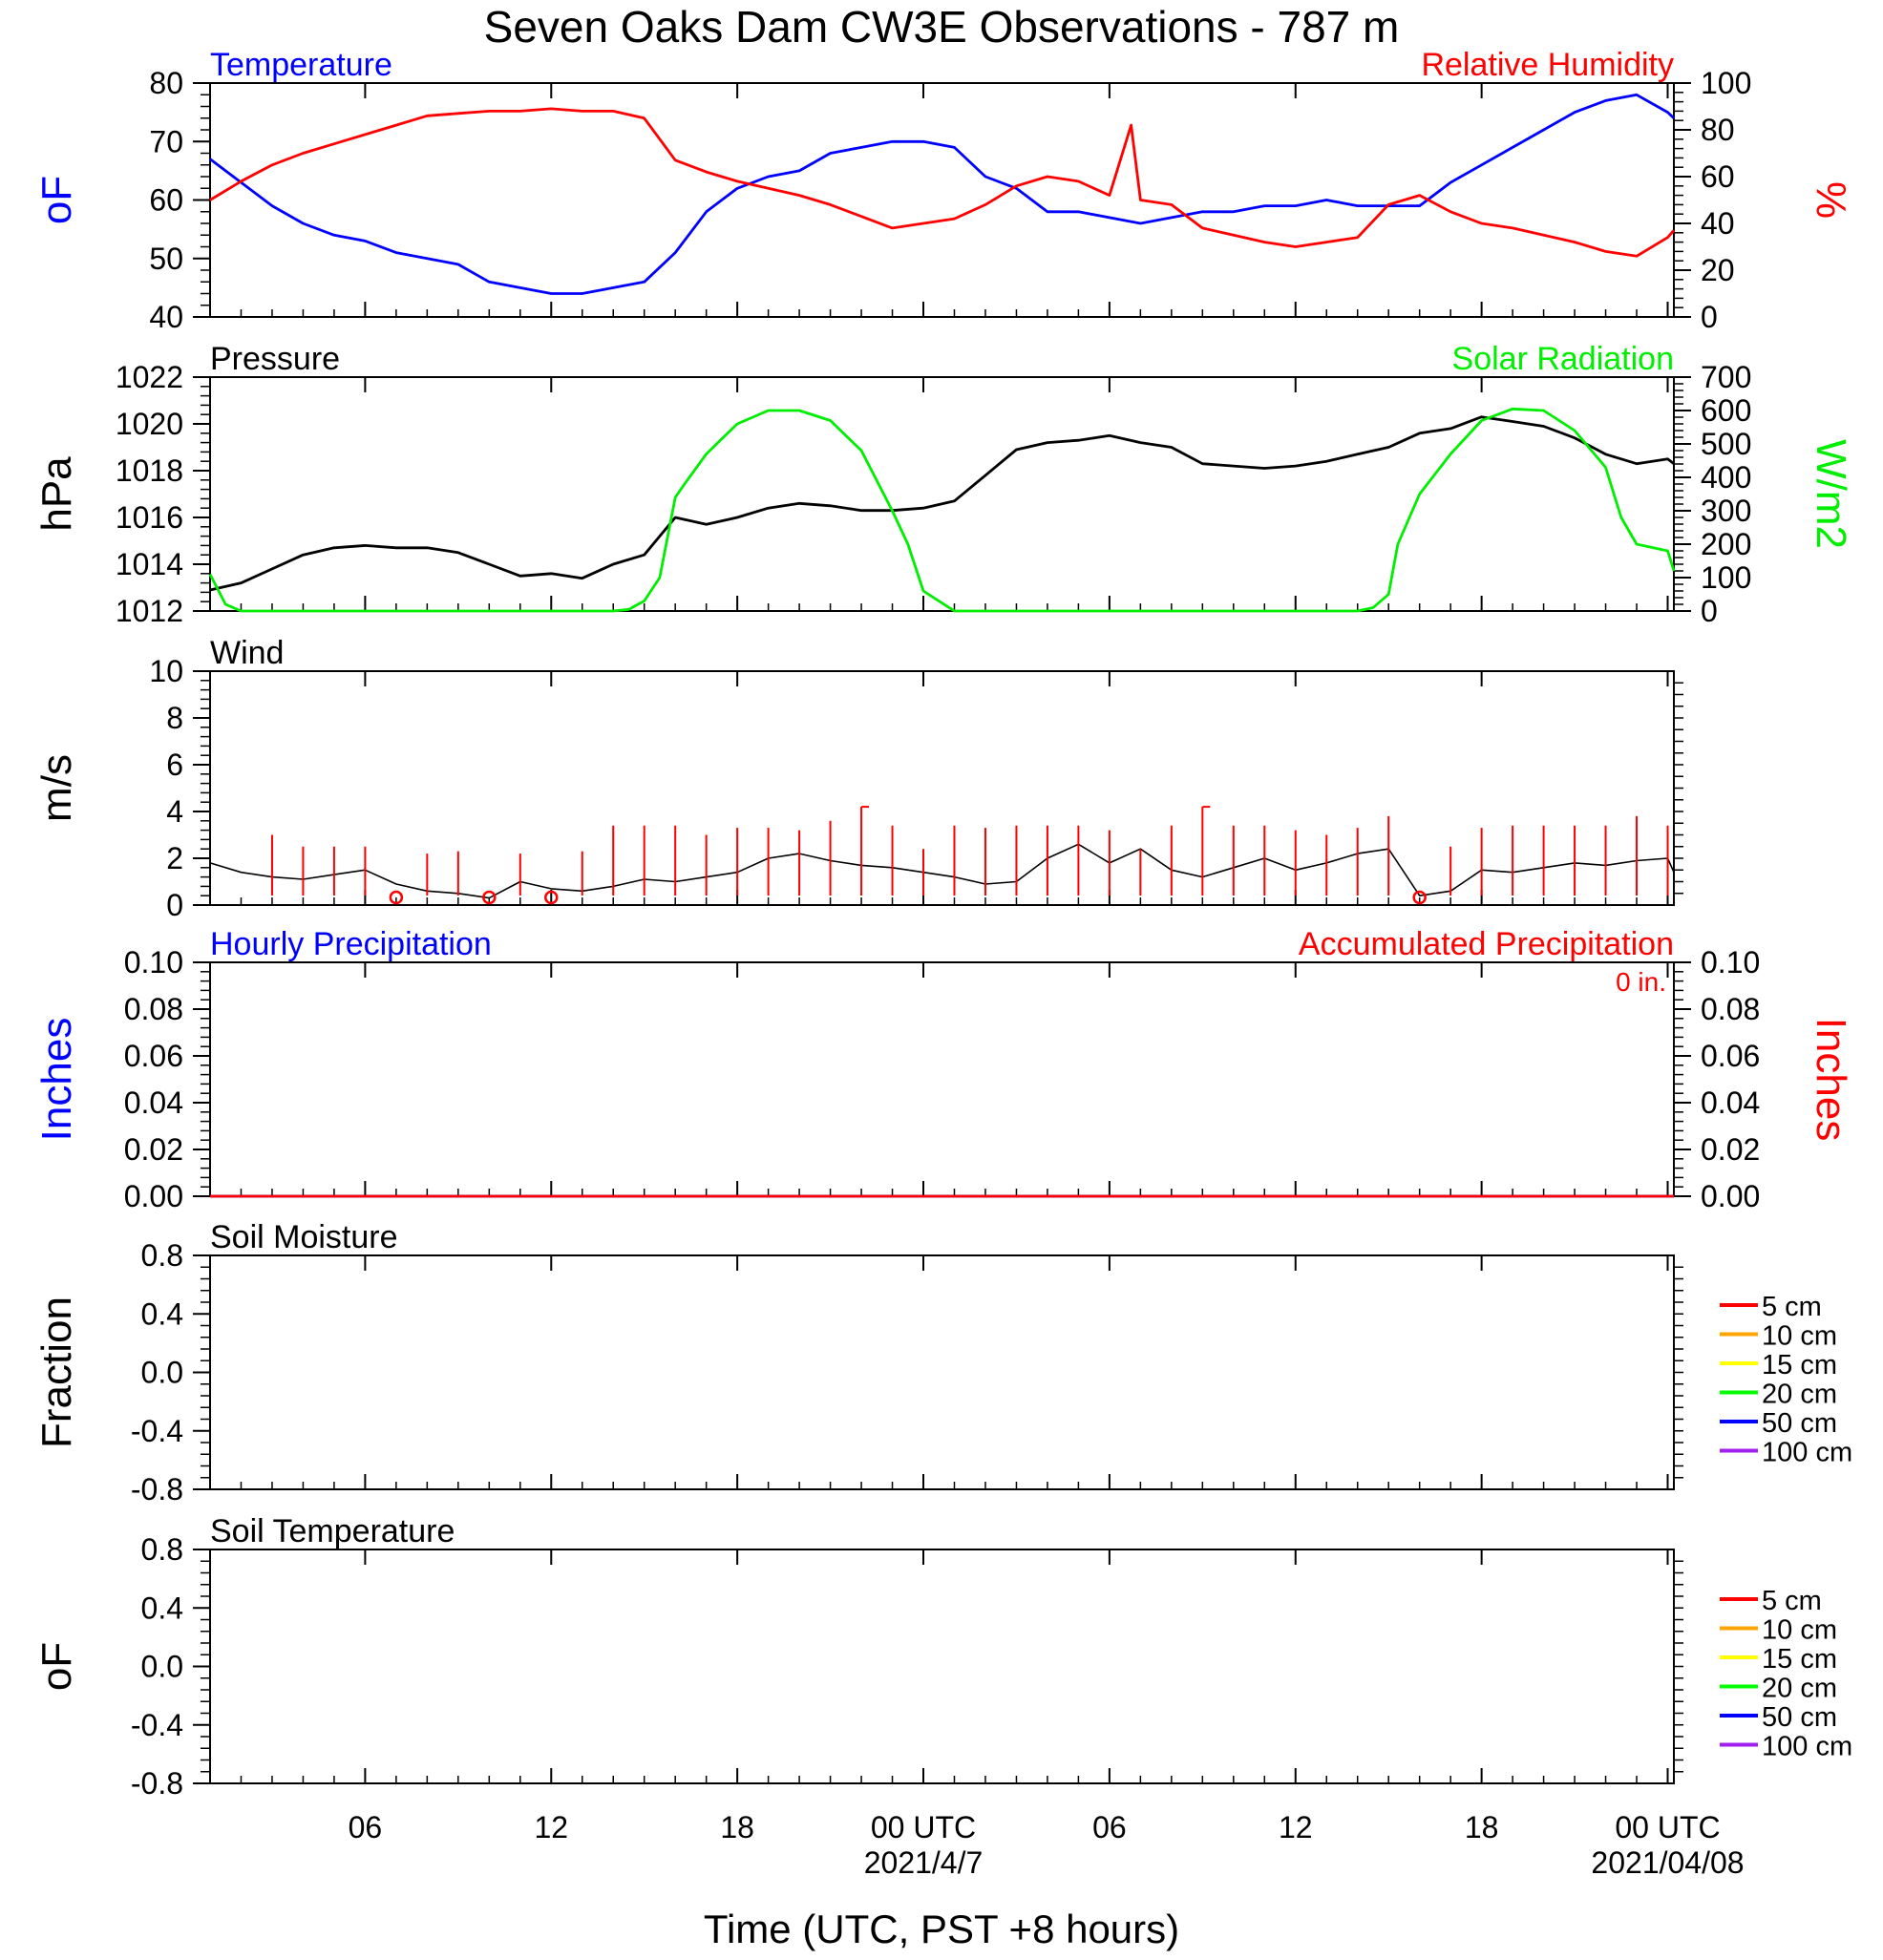 The image size is (1883, 1960). What do you see at coordinates (1667, 1862) in the screenshot?
I see `x-tick-date: 2021/04/08` at bounding box center [1667, 1862].